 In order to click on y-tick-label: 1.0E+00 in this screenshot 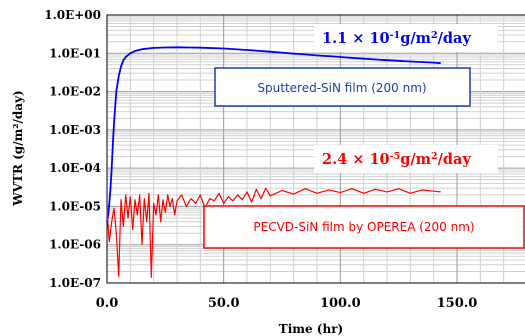, I will do `click(72, 15)`.